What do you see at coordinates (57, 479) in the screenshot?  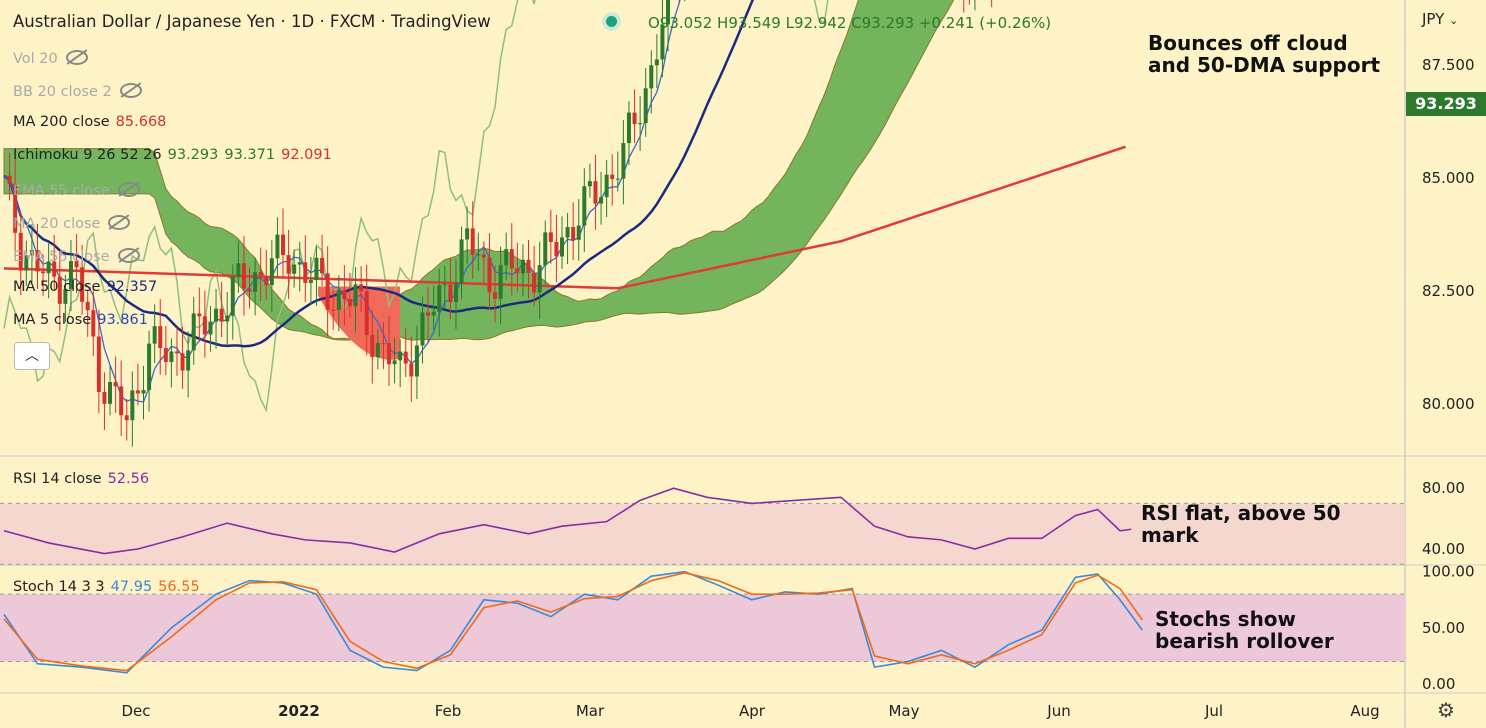 I see `legend-rsi-label: RSI 14 close` at bounding box center [57, 479].